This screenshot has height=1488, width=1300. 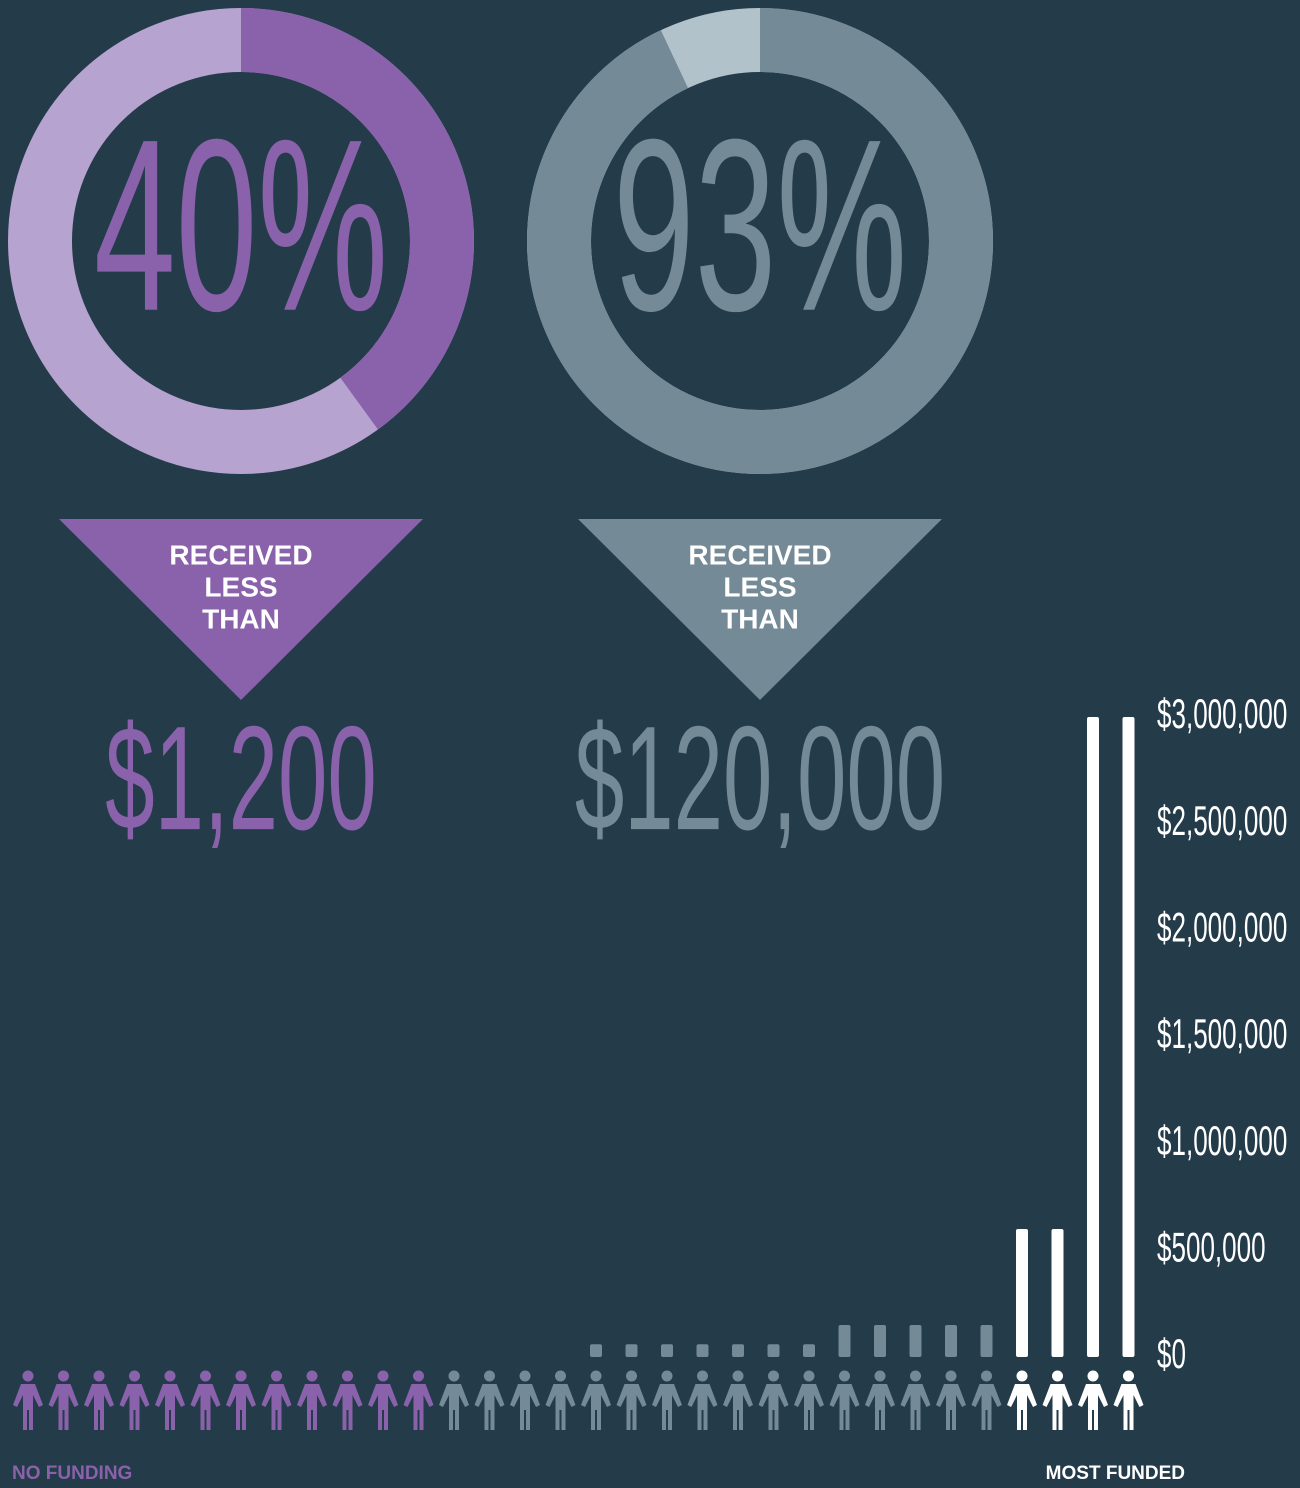 What do you see at coordinates (357, 219) in the screenshot?
I see `donut-segment` at bounding box center [357, 219].